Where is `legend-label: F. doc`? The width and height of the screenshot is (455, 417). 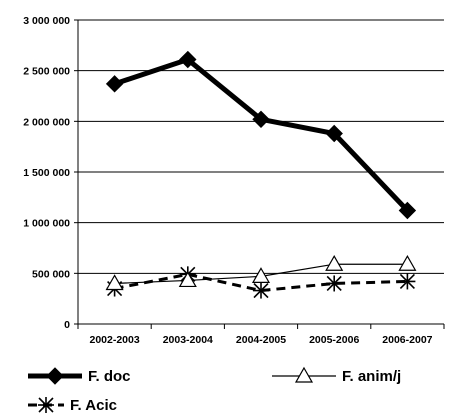 legend-label: F. doc is located at coordinates (109, 376).